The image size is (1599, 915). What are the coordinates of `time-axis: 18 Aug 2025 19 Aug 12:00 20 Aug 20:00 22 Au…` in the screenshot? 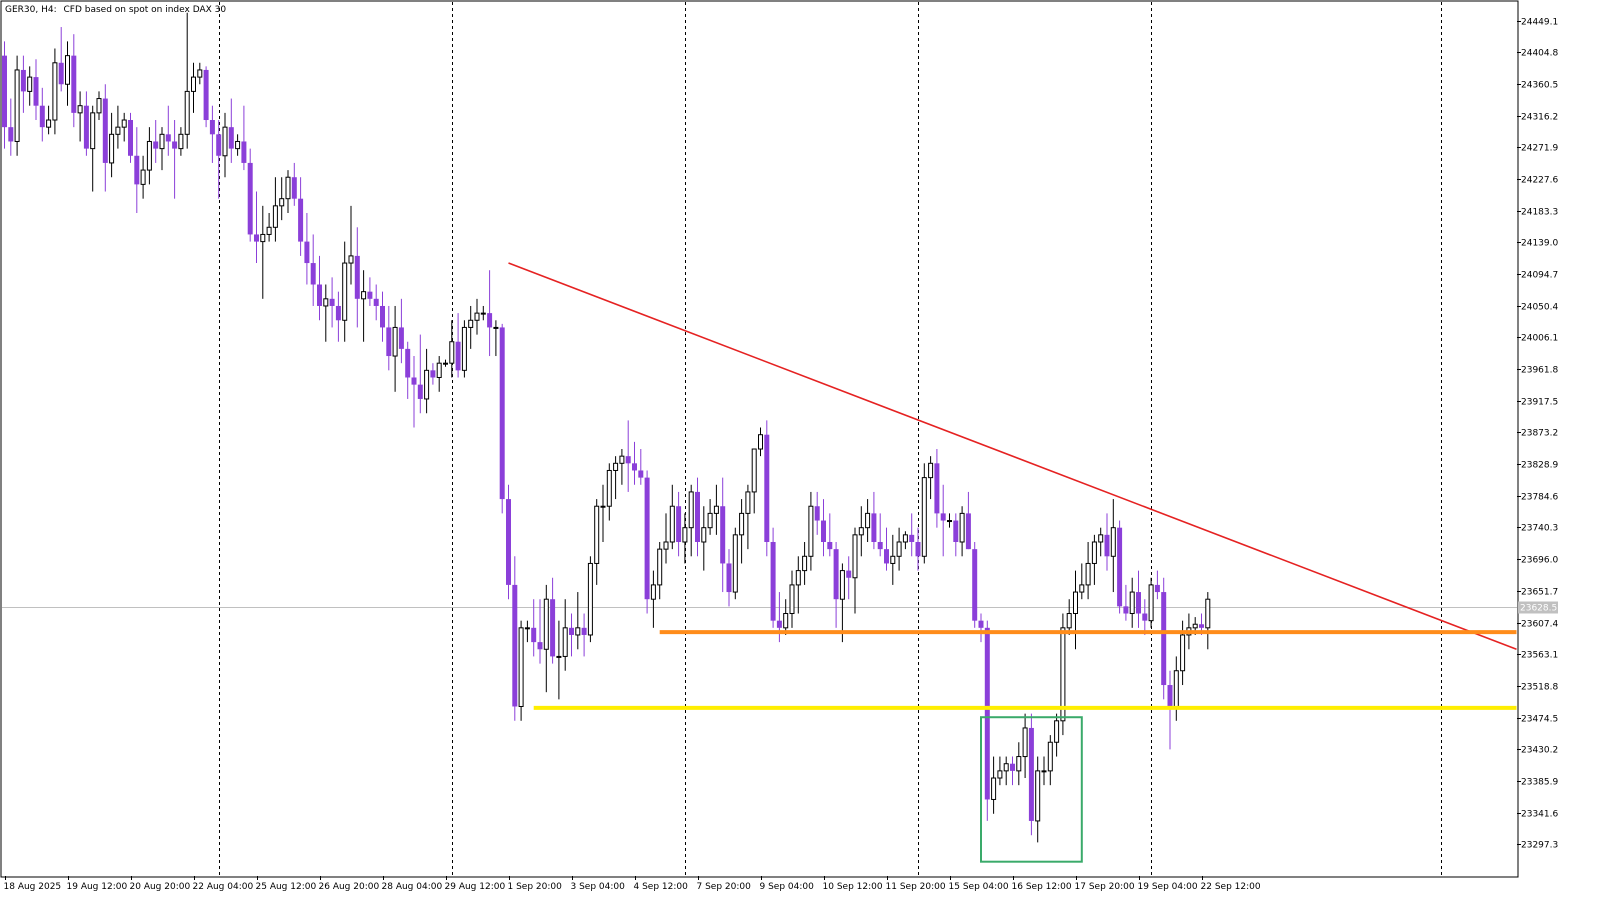 It's located at (632, 884).